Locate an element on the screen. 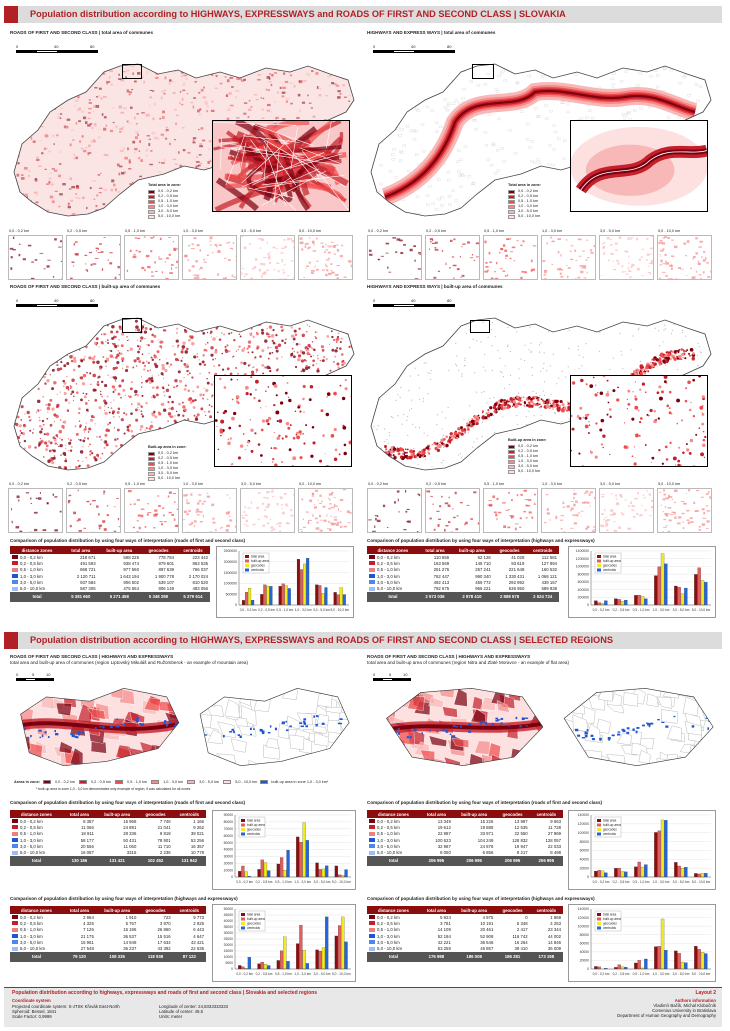 The width and height of the screenshot is (730, 1031). map-roads-total-area is located at coordinates (183, 137).